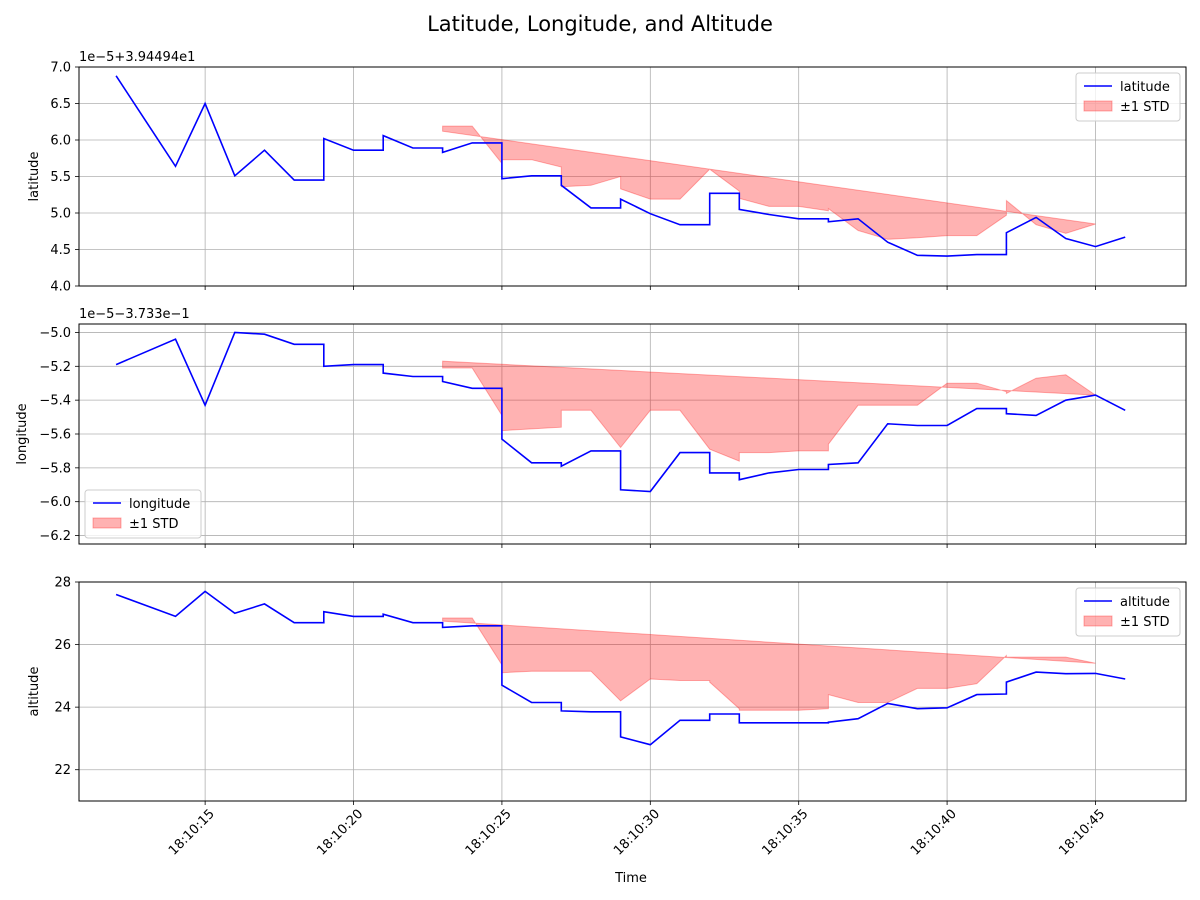  Describe the element at coordinates (134, 314) in the screenshot. I see `offset-label: 1e−5−3.733e−1` at that location.